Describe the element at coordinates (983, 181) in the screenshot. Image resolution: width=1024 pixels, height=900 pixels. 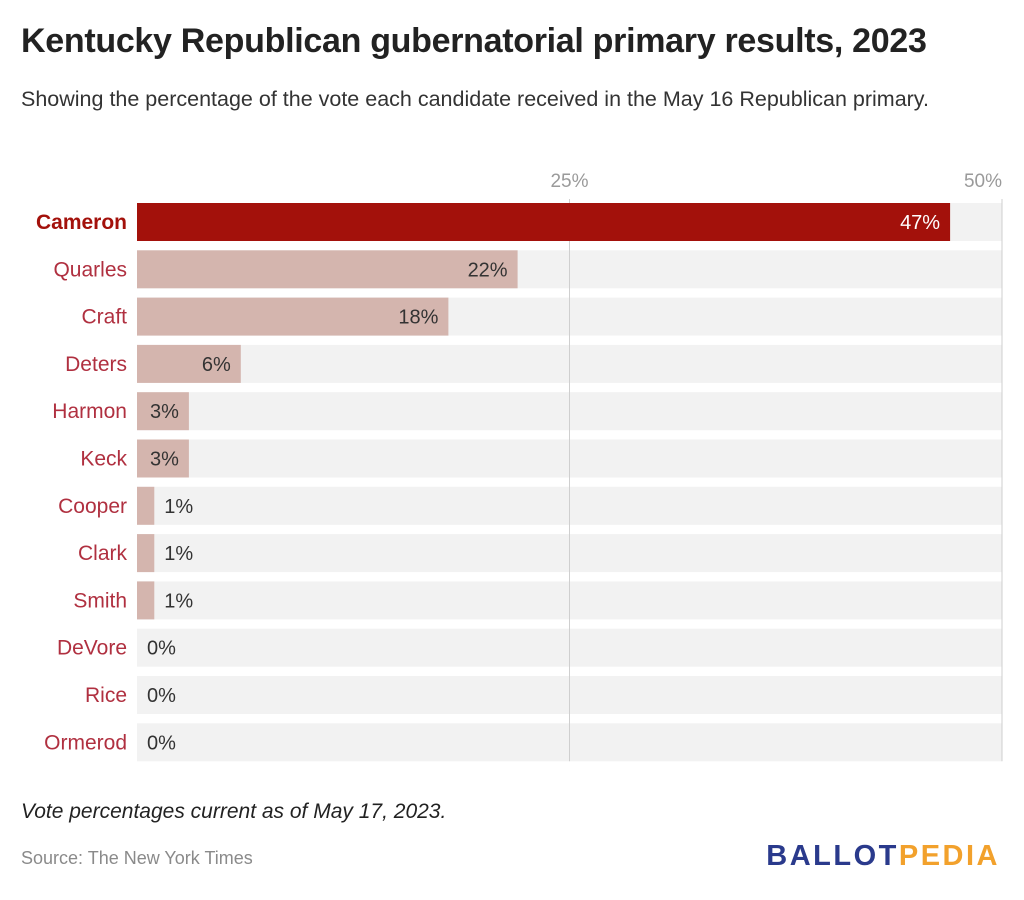
I see `x-tick-label: 50%` at that location.